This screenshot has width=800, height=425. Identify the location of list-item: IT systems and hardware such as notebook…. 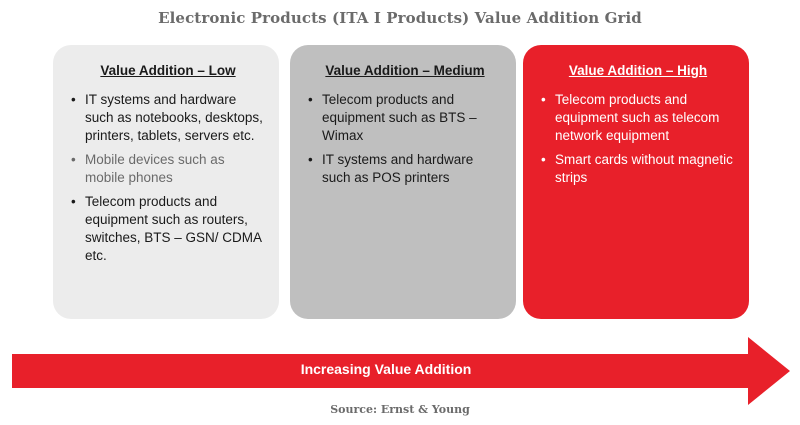
(168, 118).